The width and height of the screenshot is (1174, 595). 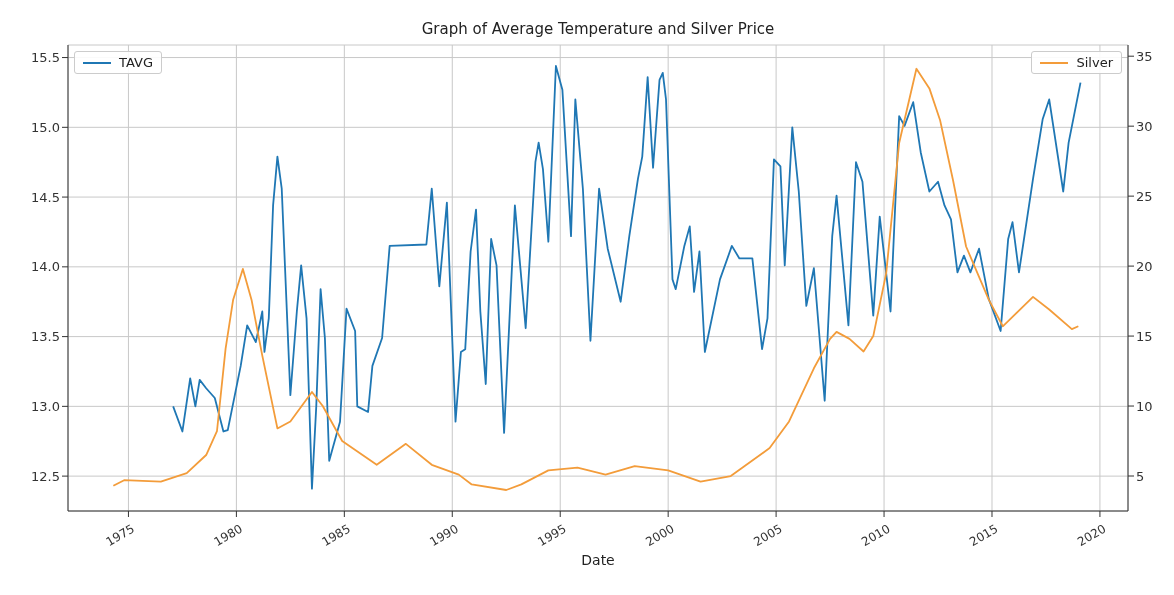 I want to click on y2-tick-label: 25, so click(x=1144, y=196).